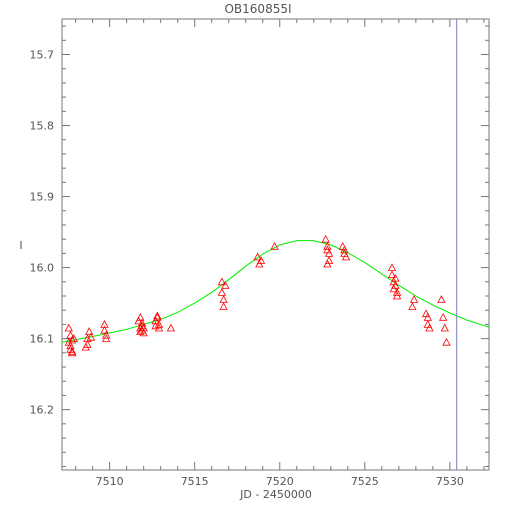  Describe the element at coordinates (195, 481) in the screenshot. I see `x-tick-label: 7515` at that location.